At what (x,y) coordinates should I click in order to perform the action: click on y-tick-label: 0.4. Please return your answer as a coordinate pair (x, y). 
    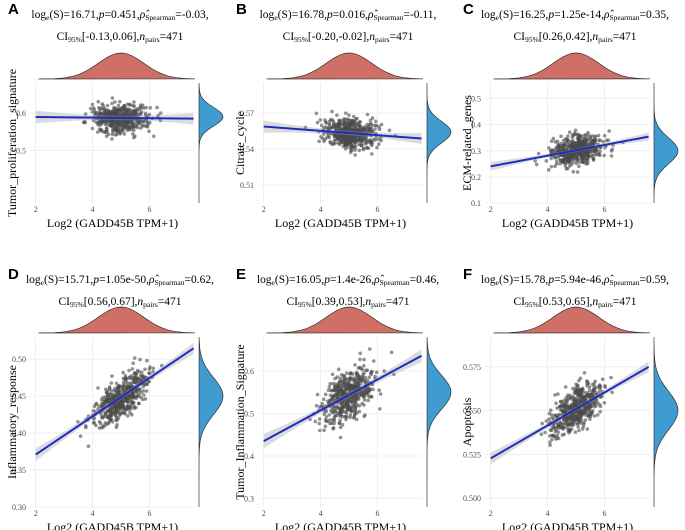
    Looking at the image, I should click on (476, 125).